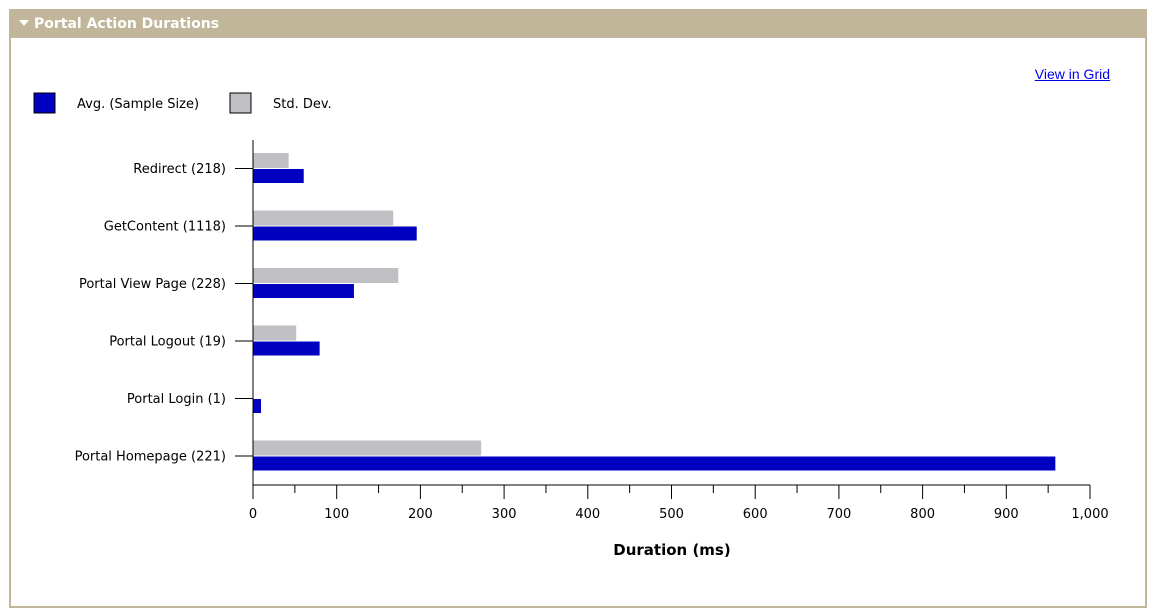  What do you see at coordinates (838, 514) in the screenshot?
I see `x-tick-label: 700` at bounding box center [838, 514].